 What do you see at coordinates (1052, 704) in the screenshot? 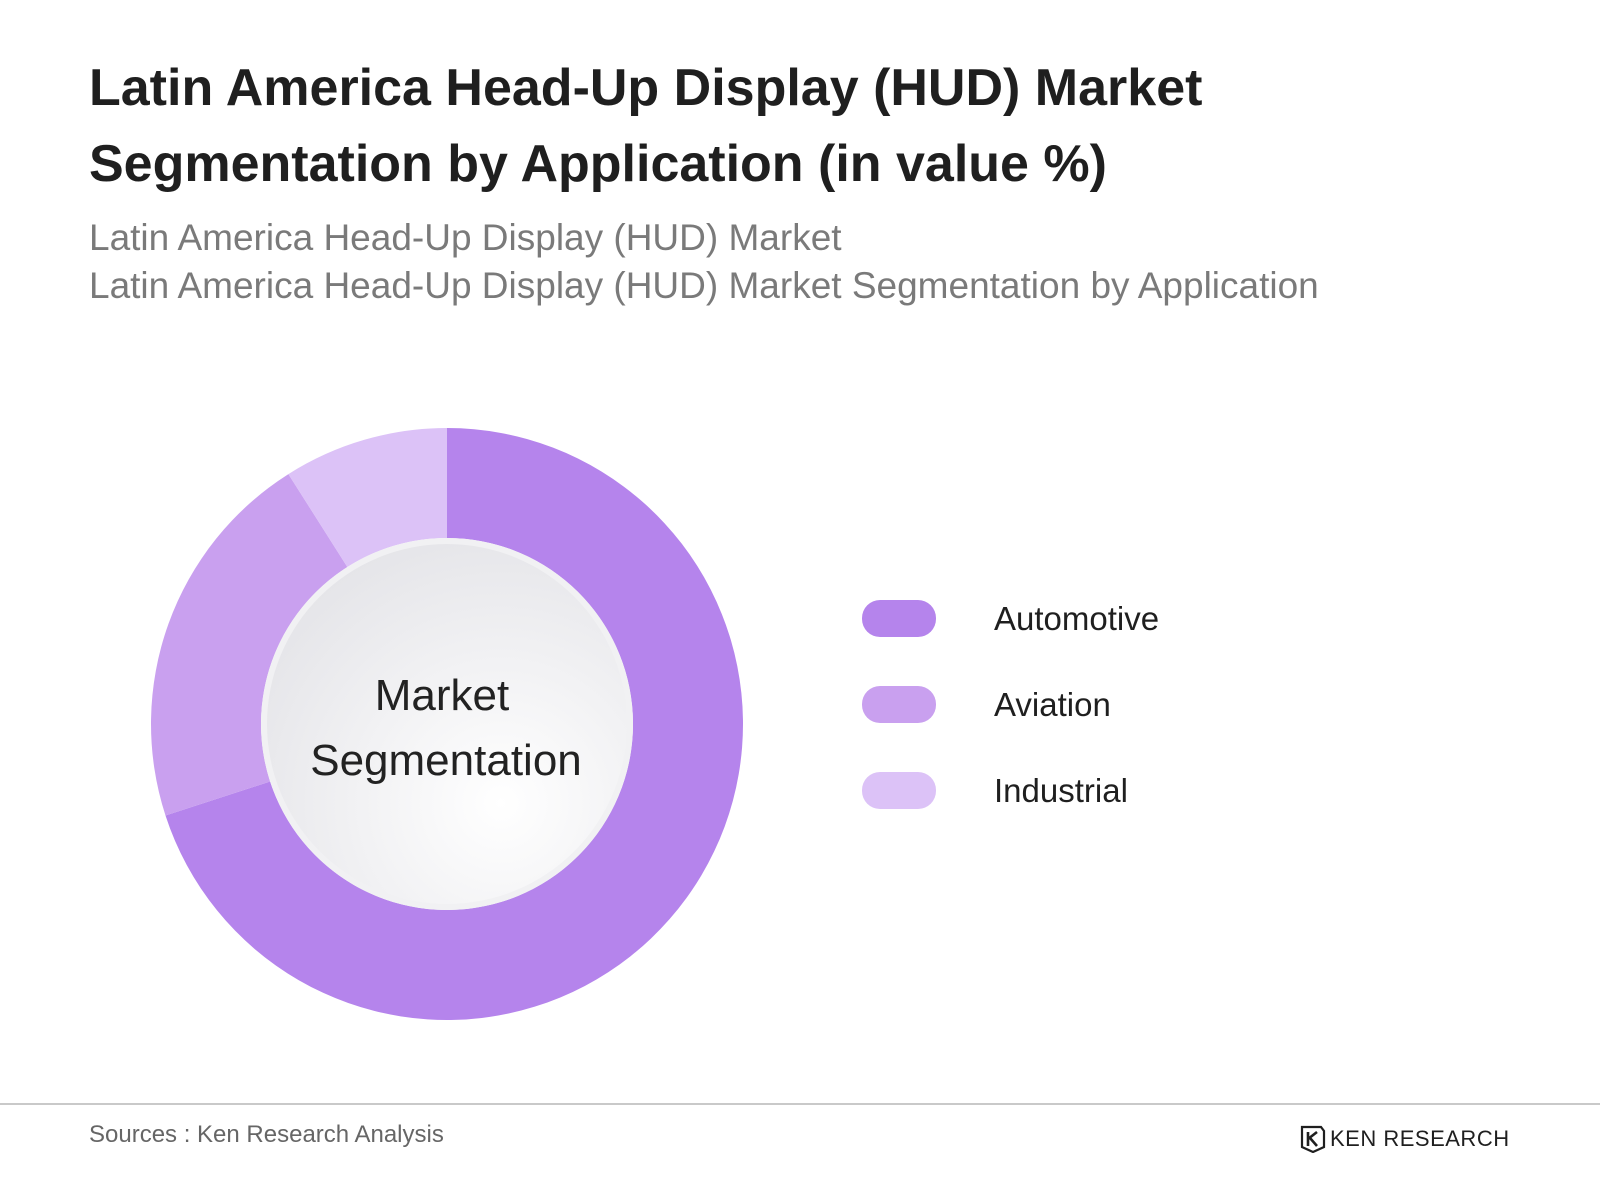
I see `legend-label-aviation: Aviation` at bounding box center [1052, 704].